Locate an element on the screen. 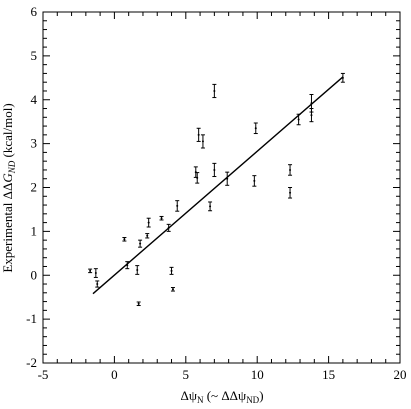 Image resolution: width=411 pixels, height=409 pixels. y-tick-label: 0 is located at coordinates (34, 274).